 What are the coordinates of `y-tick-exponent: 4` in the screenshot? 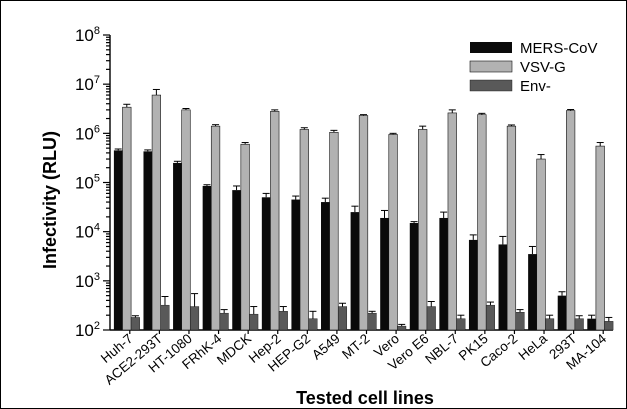 It's located at (97, 228).